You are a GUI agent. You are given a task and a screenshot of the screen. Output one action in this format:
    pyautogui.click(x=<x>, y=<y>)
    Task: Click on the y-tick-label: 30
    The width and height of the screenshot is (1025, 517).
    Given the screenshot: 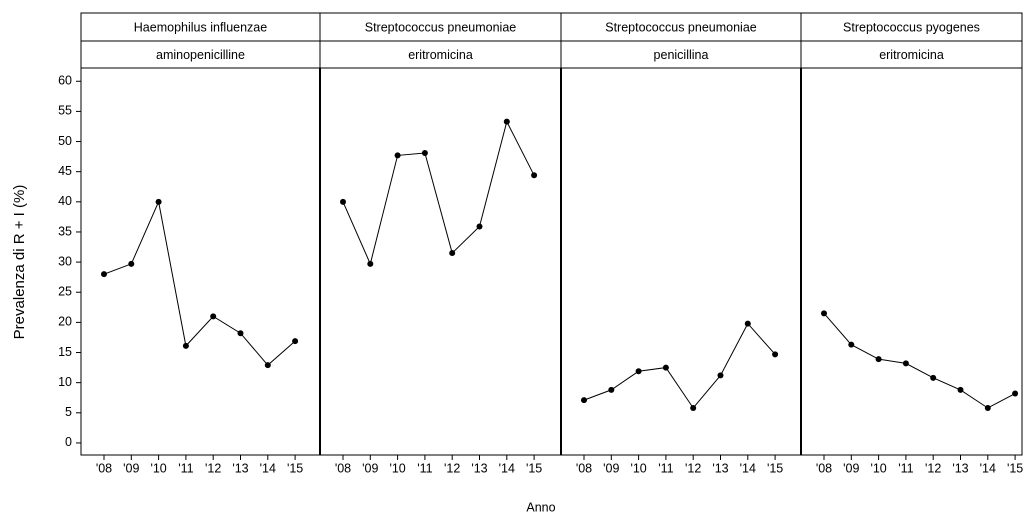 What is the action you would take?
    pyautogui.click(x=65, y=261)
    